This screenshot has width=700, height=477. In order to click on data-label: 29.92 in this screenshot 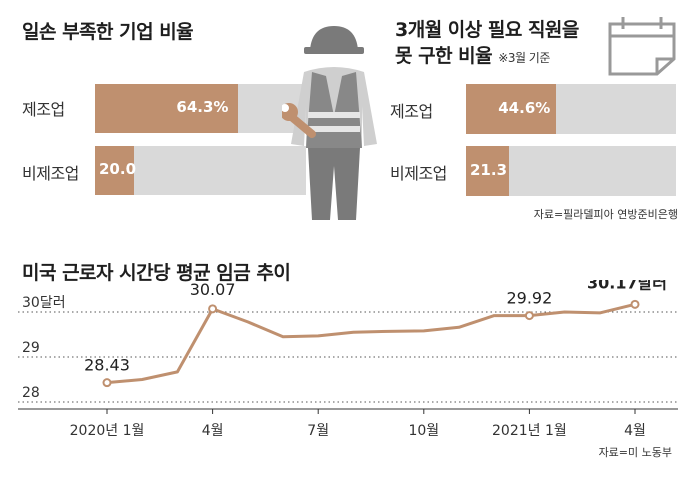, I will do `click(529, 298)`.